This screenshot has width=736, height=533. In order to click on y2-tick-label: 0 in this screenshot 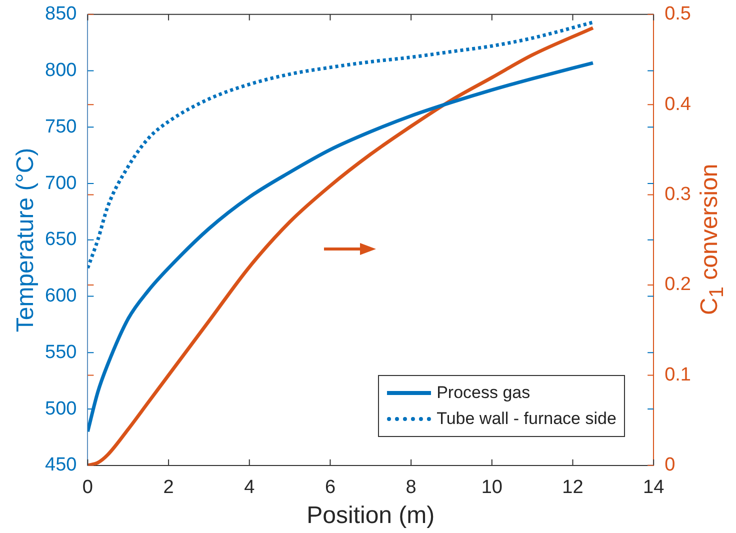, I will do `click(670, 465)`.